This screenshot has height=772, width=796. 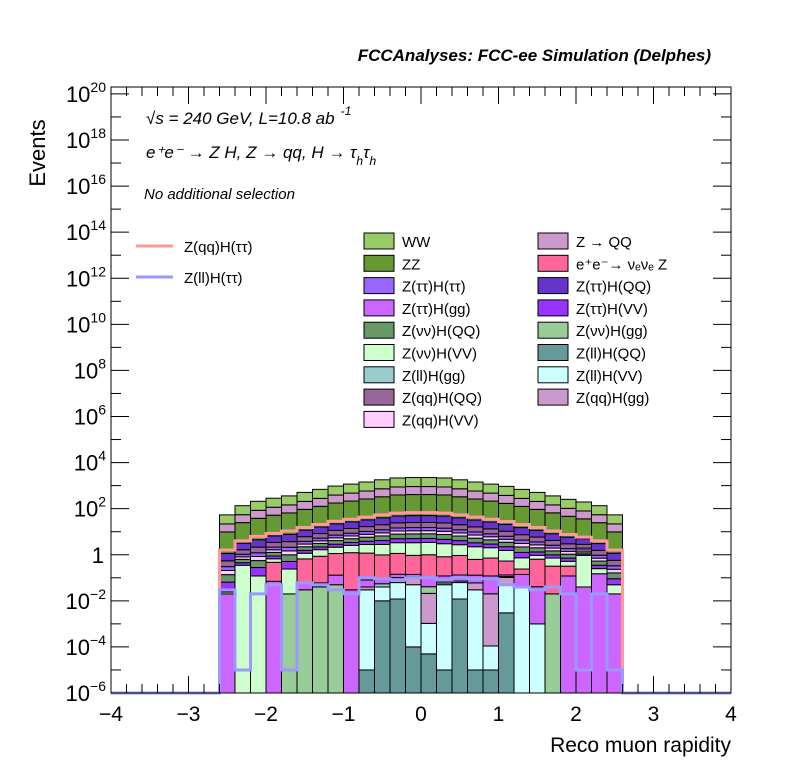 What do you see at coordinates (611, 354) in the screenshot?
I see `legend-label: Z(ll)H(QQ)` at bounding box center [611, 354].